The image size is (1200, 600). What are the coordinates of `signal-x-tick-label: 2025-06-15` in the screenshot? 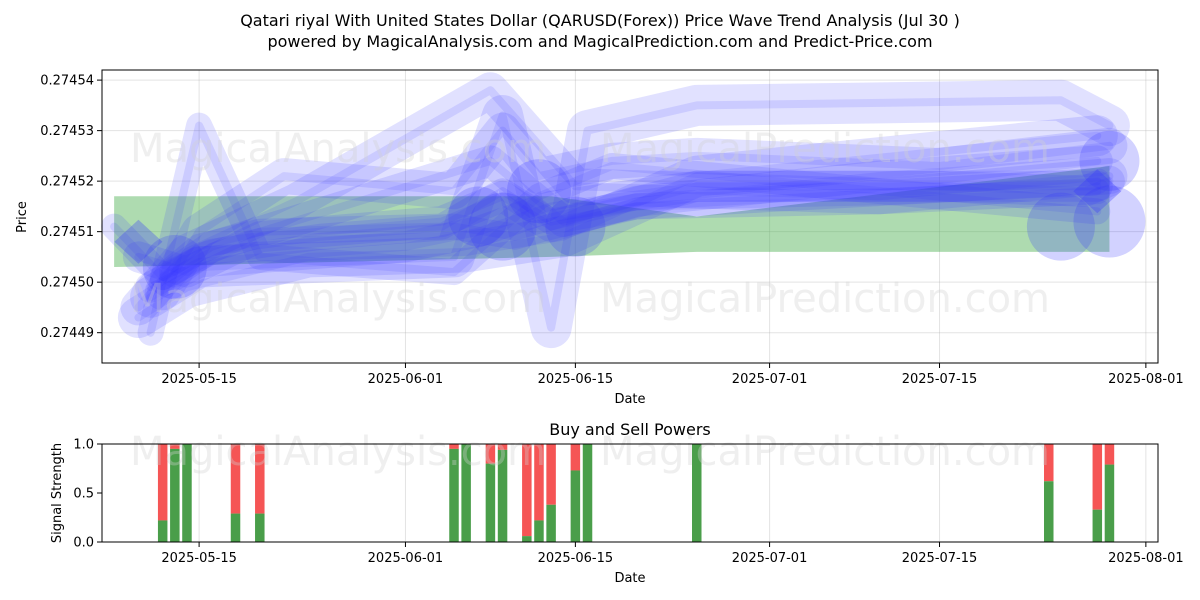 It's located at (576, 558).